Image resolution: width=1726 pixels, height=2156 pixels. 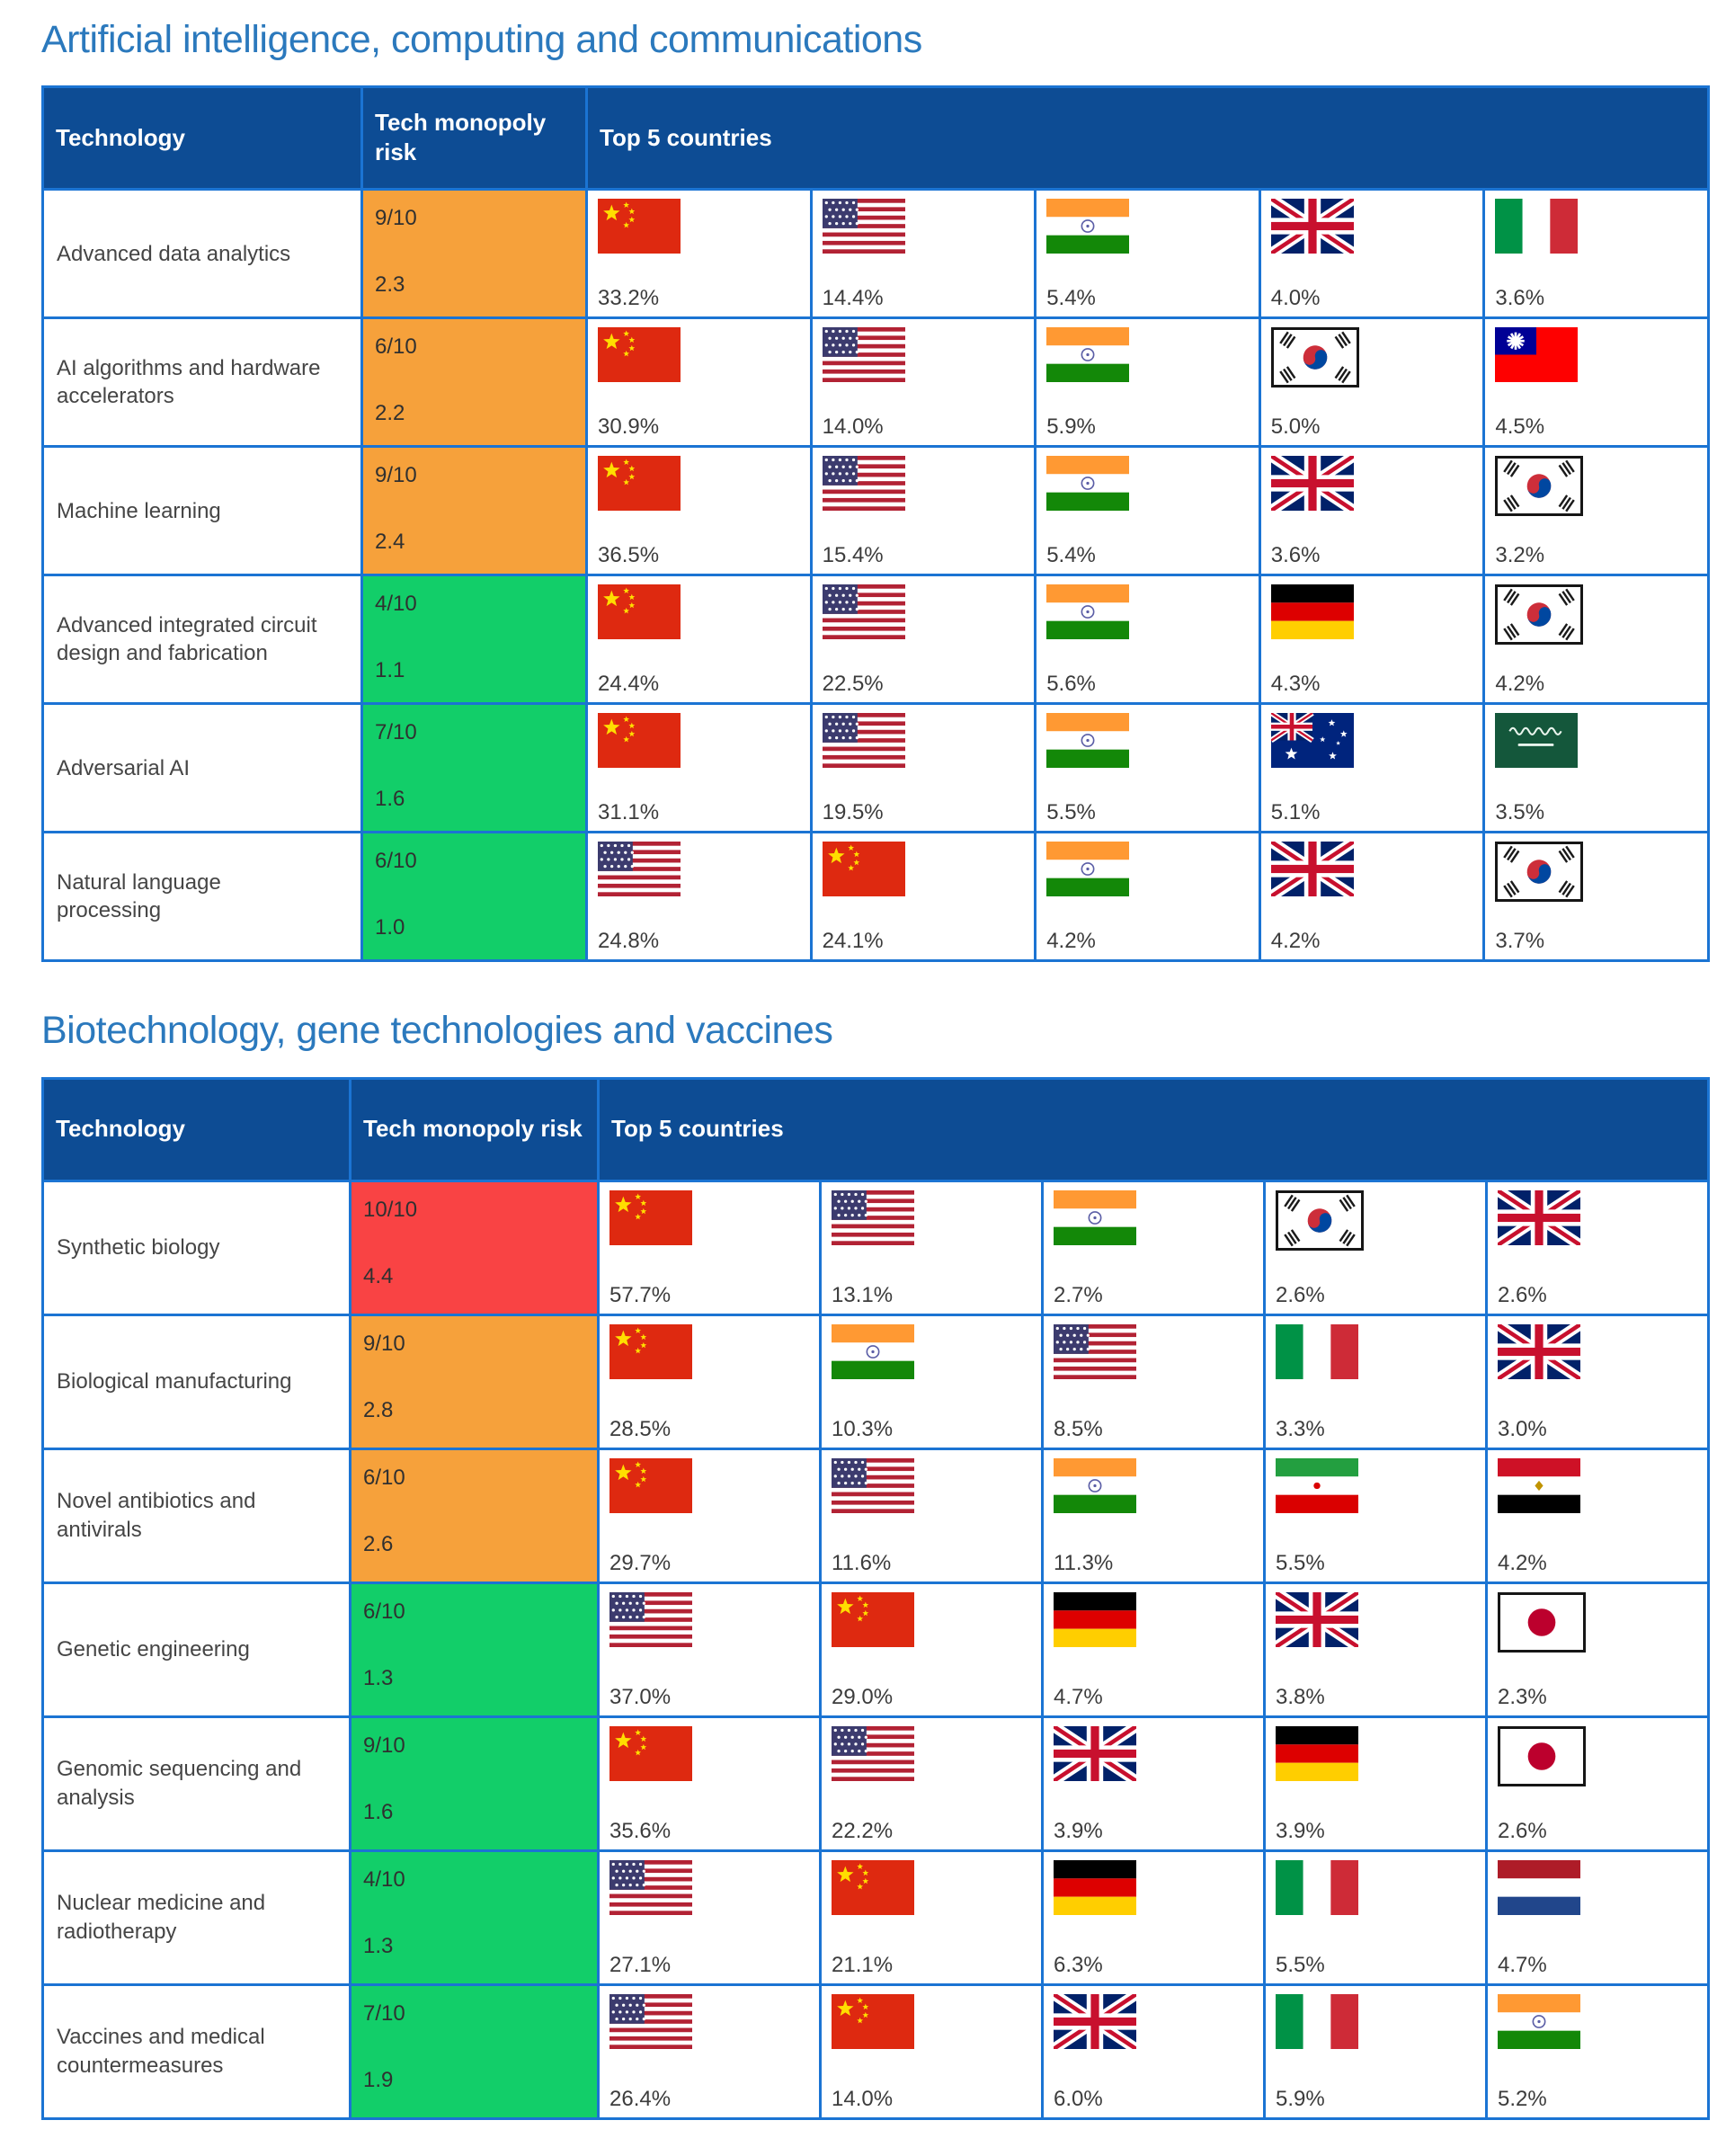 What do you see at coordinates (1078, 2098) in the screenshot?
I see `country-share: 6.0%` at bounding box center [1078, 2098].